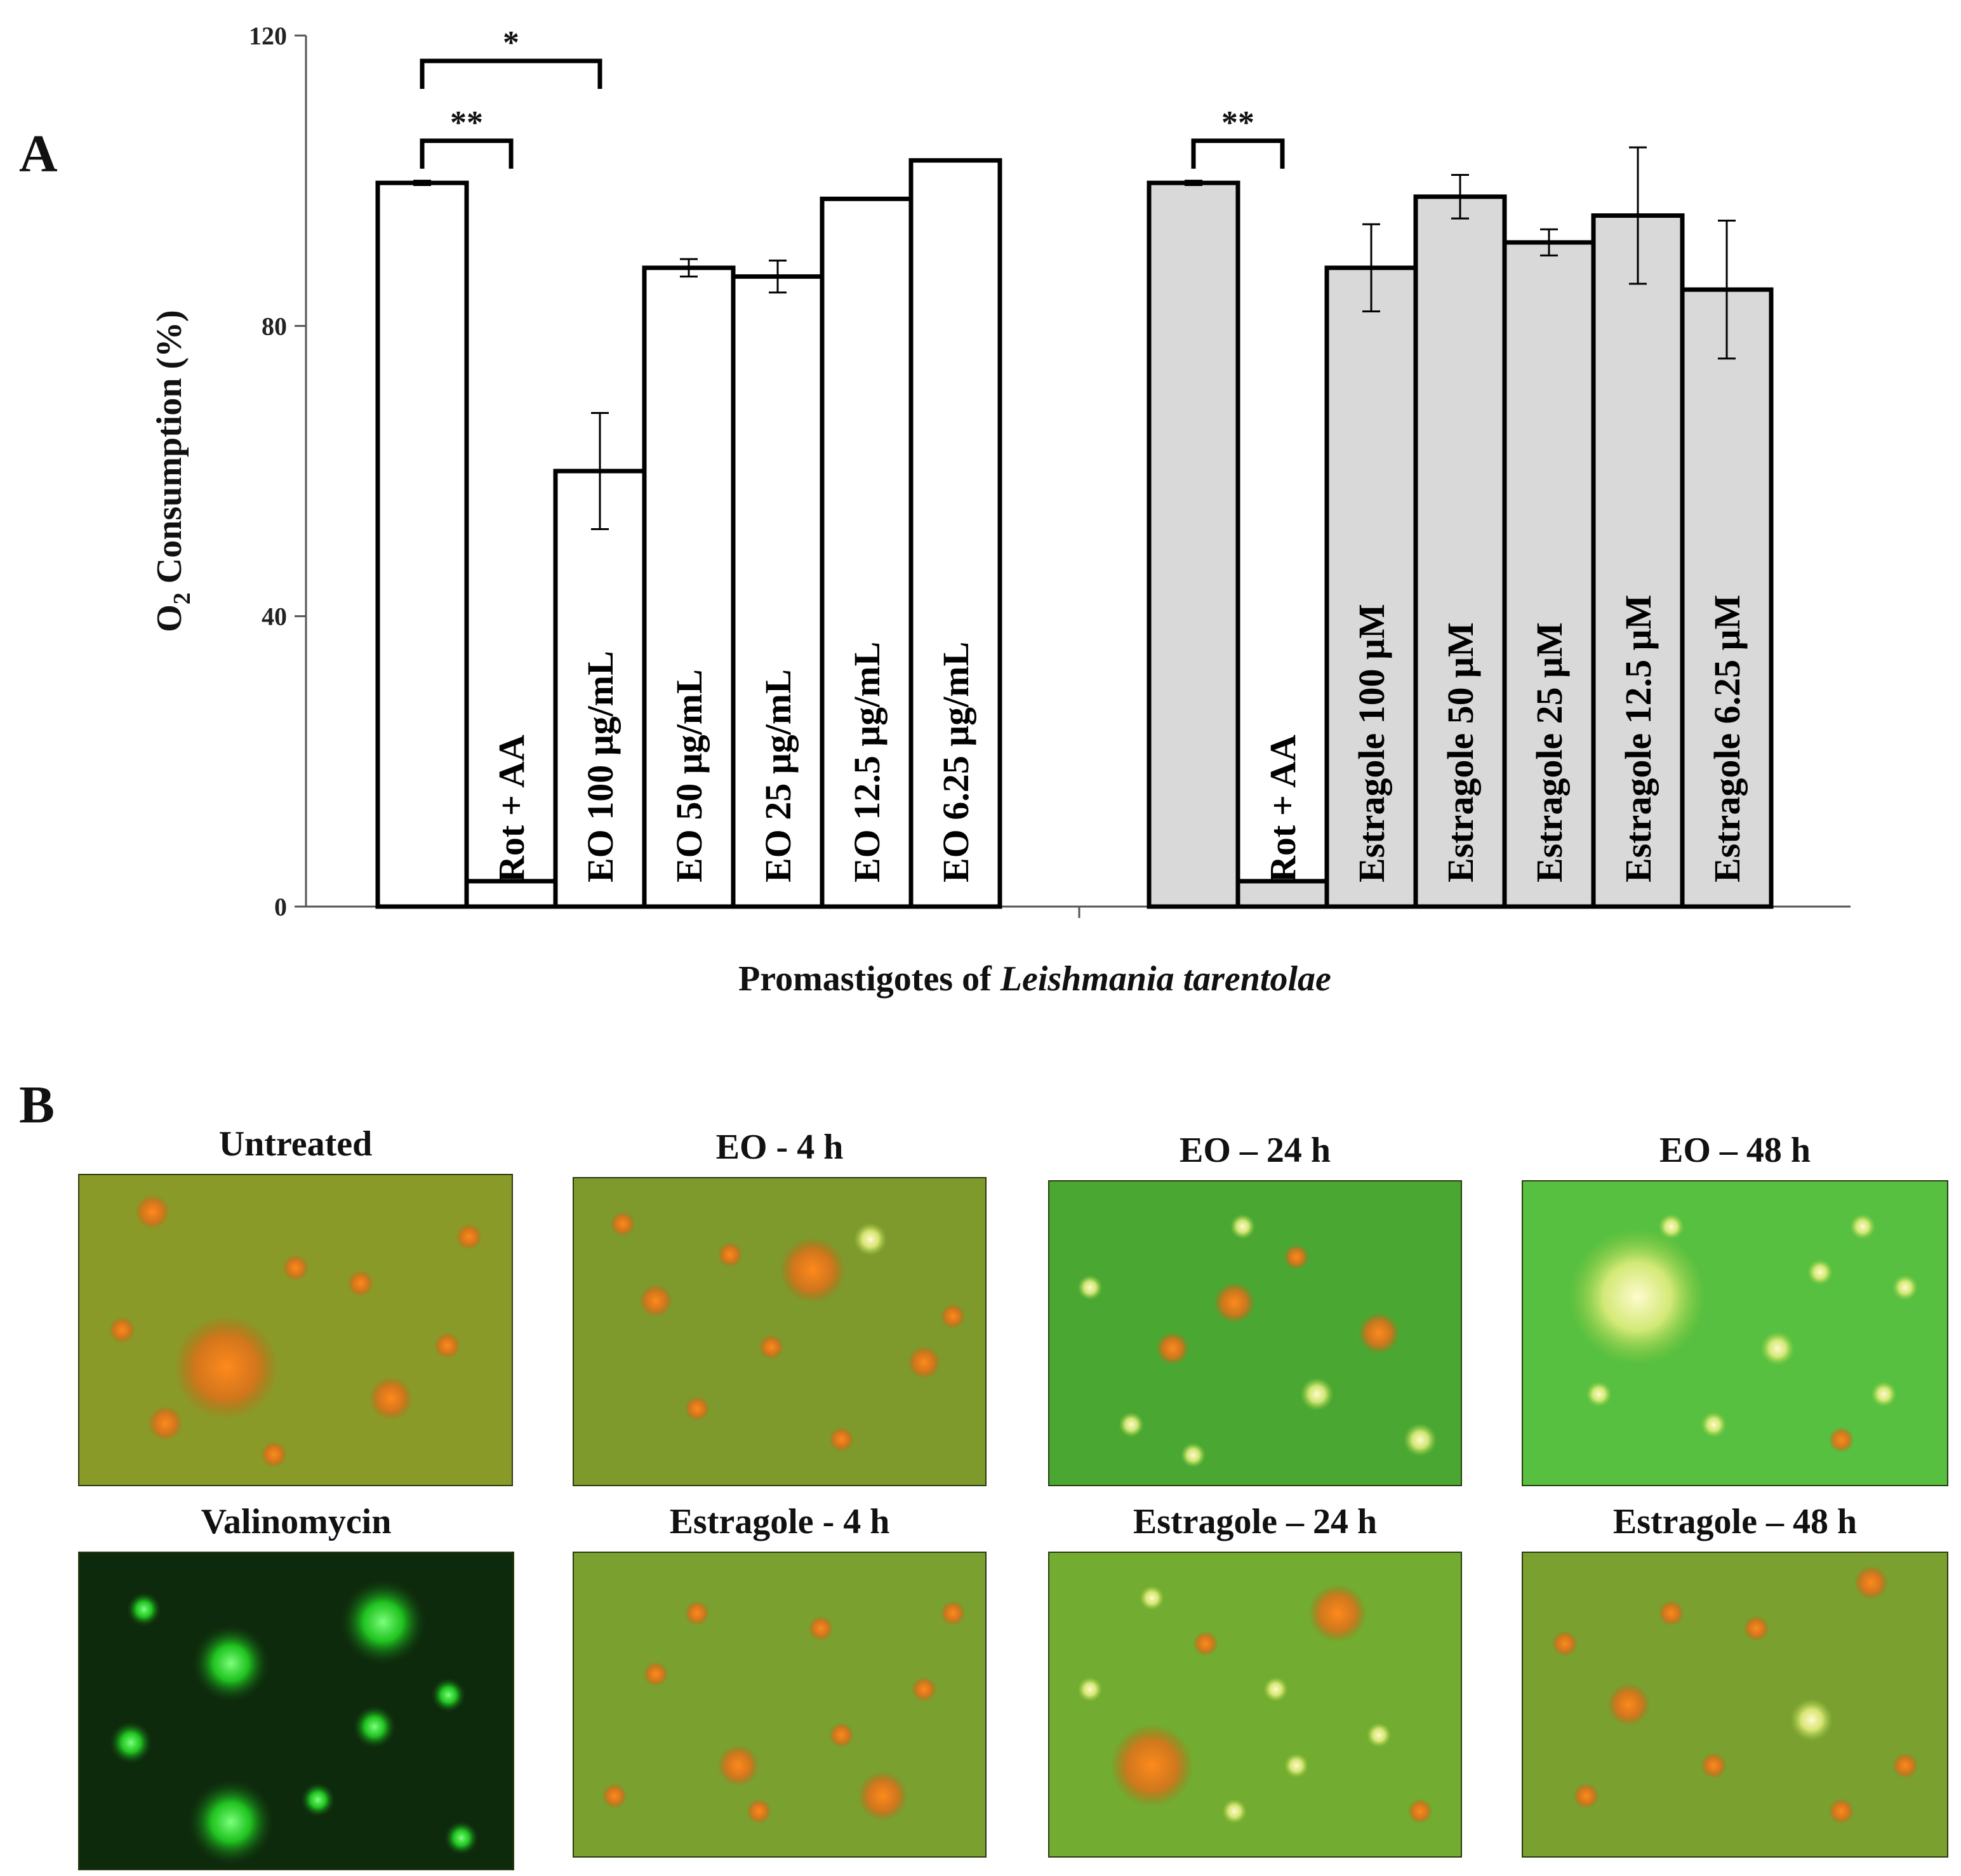 The height and width of the screenshot is (1876, 1961). What do you see at coordinates (296, 1686) in the screenshot?
I see `micrograph-panel: Valinomycin` at bounding box center [296, 1686].